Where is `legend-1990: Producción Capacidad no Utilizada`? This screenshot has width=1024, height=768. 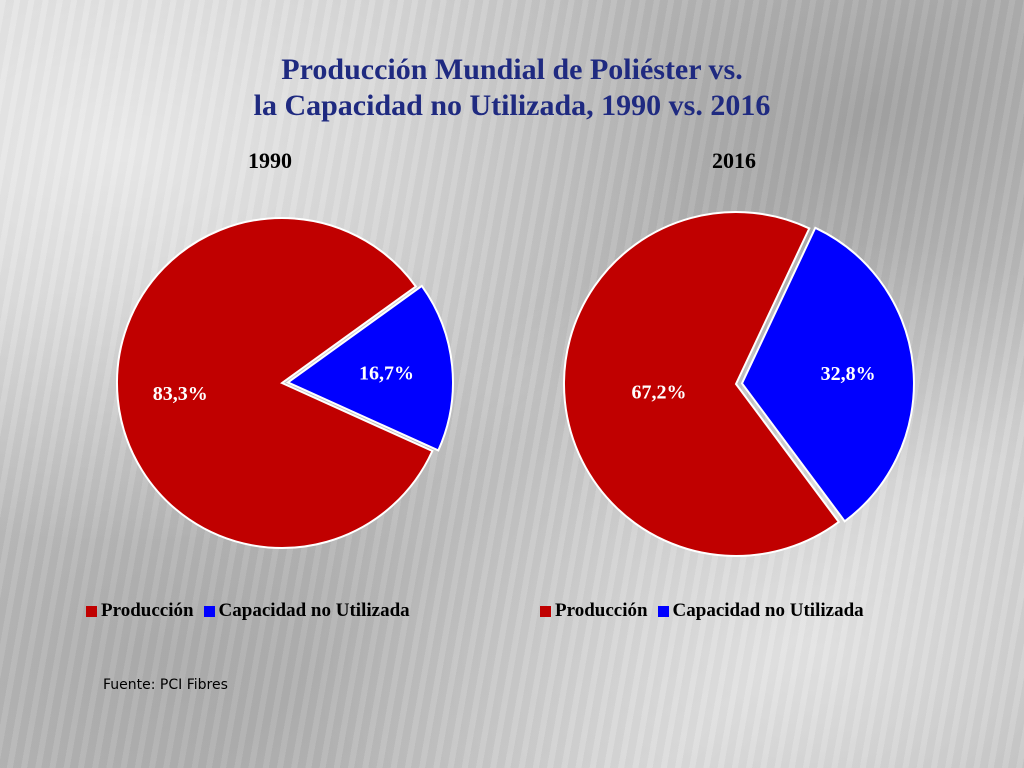 legend-1990: Producción Capacidad no Utilizada is located at coordinates (253, 611).